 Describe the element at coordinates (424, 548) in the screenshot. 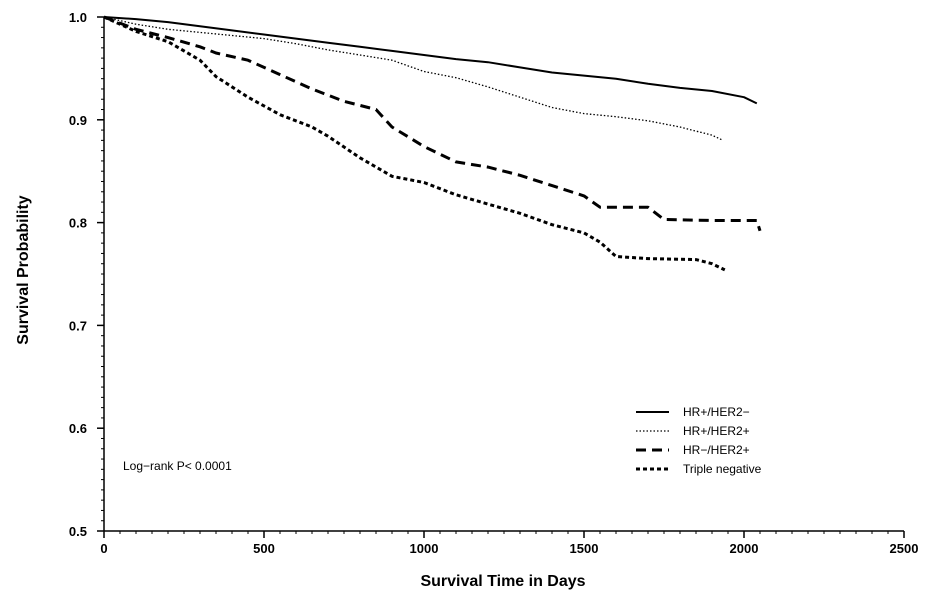

I see `x-tick-label: 1000` at that location.